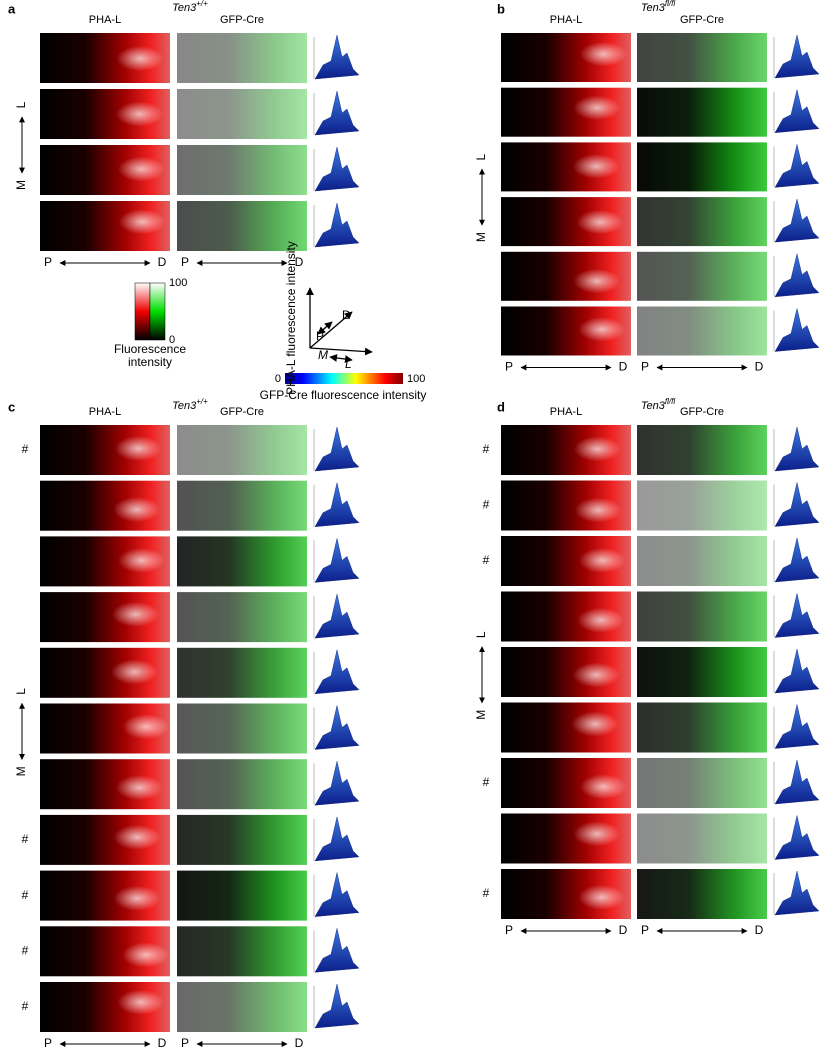 Image resolution: width=837 pixels, height=1050 pixels. What do you see at coordinates (416, 379) in the screenshot?
I see `colorbar-tick: 100` at bounding box center [416, 379].